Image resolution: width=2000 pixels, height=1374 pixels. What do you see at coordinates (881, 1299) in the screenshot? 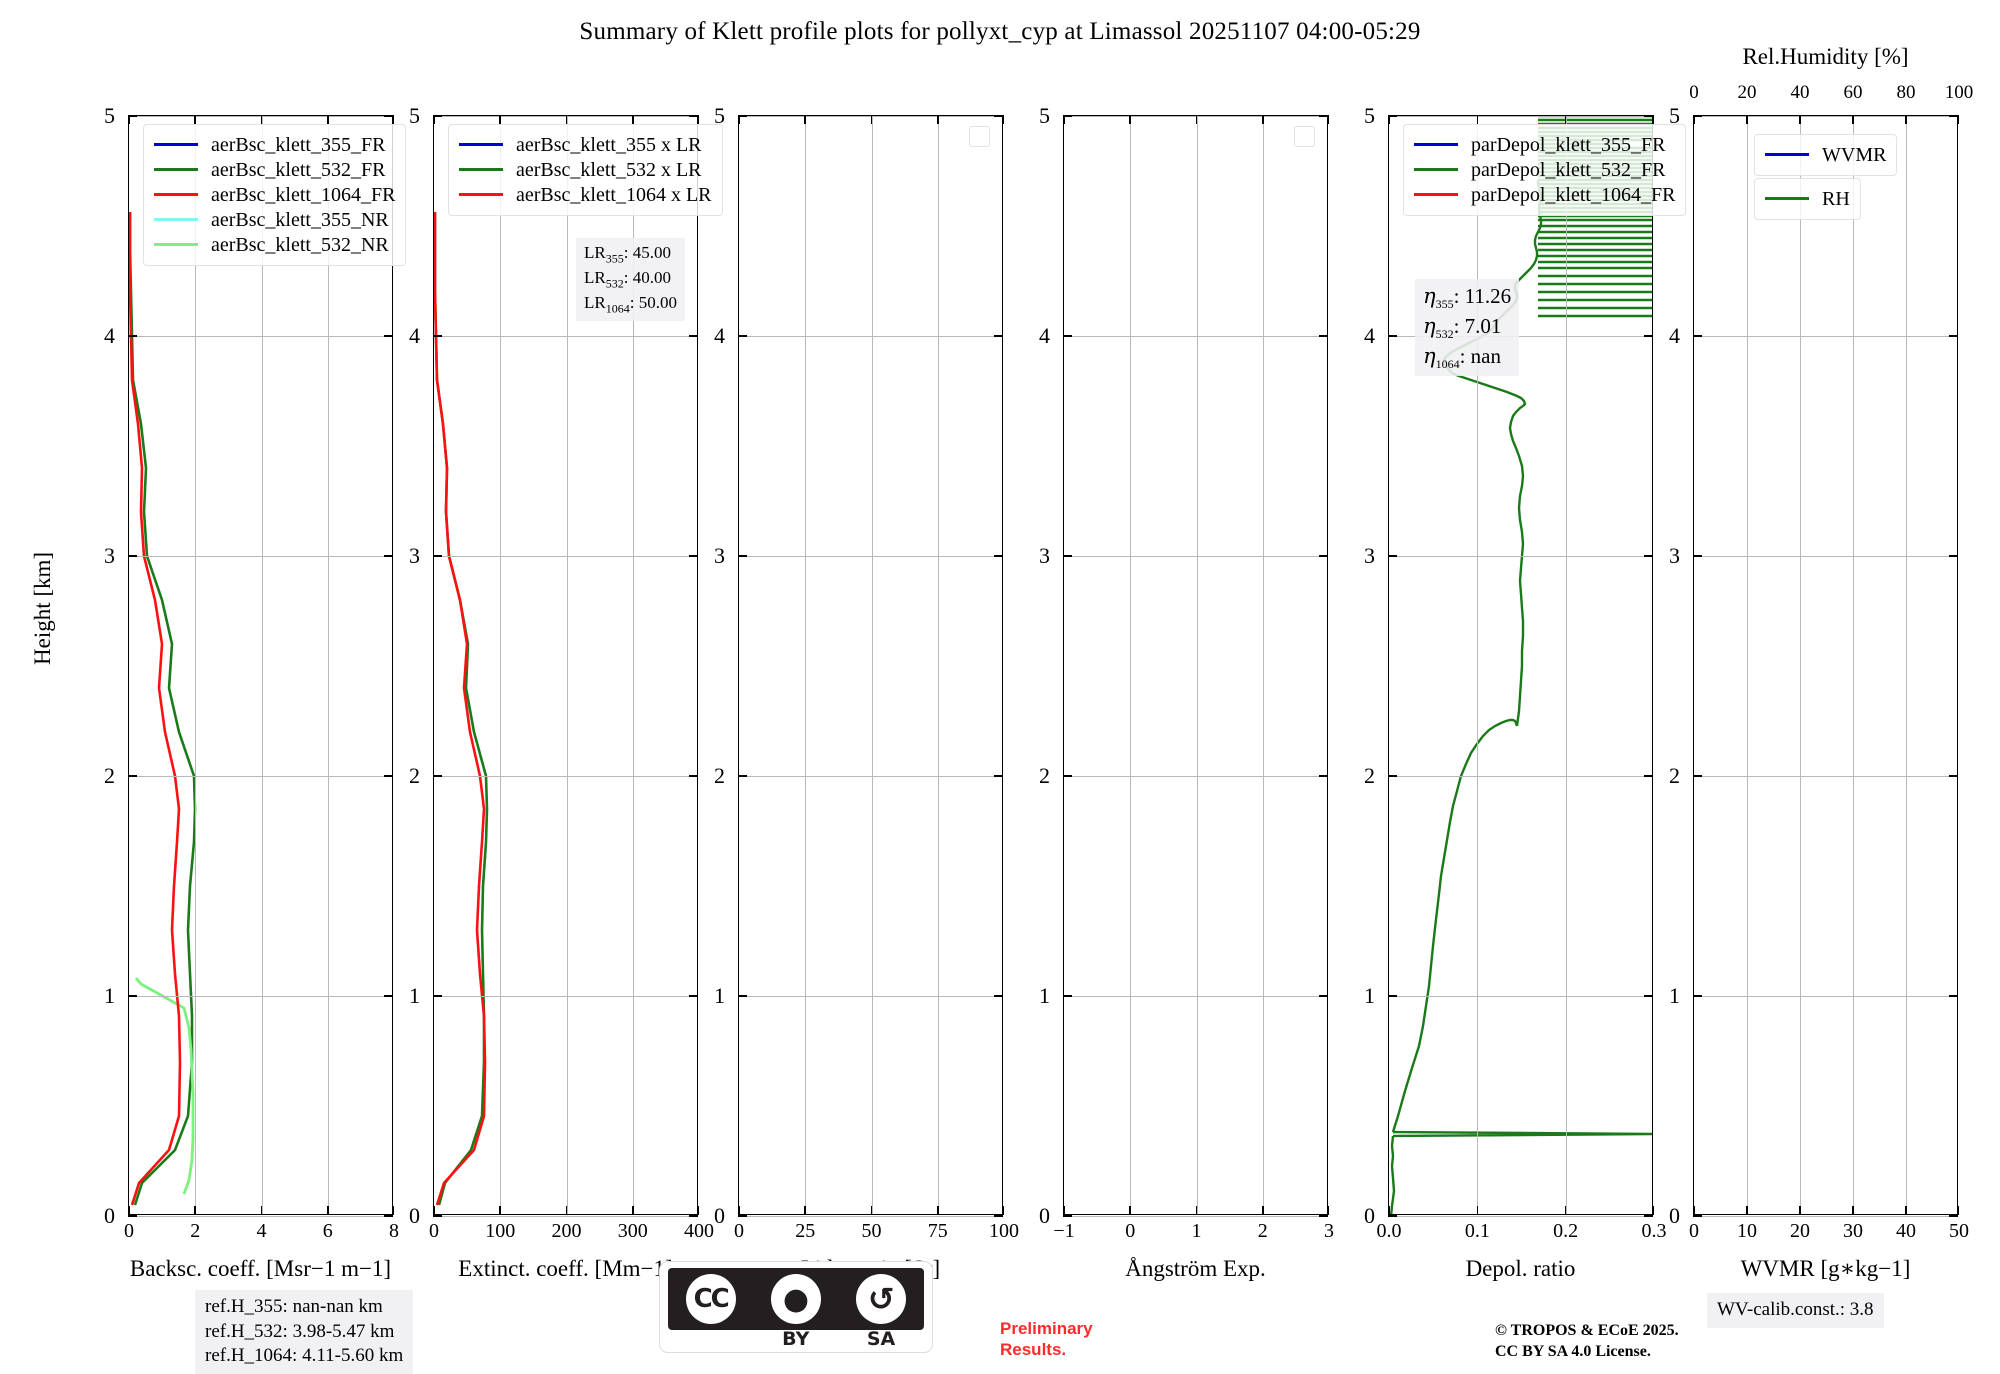
I see `share-alike-icon: ↺` at bounding box center [881, 1299].